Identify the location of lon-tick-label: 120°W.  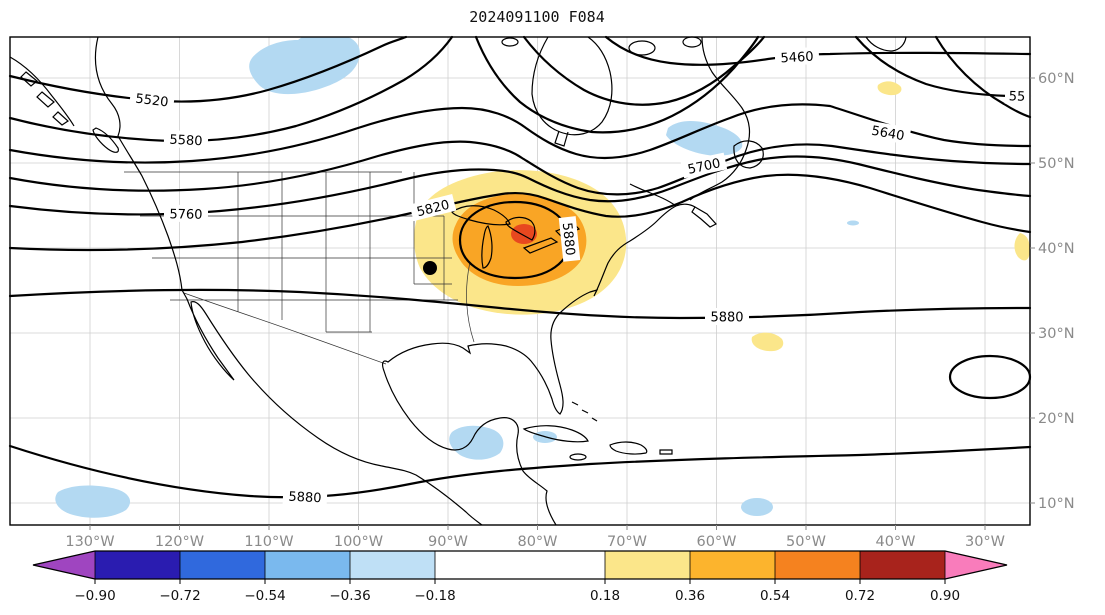
(179, 542).